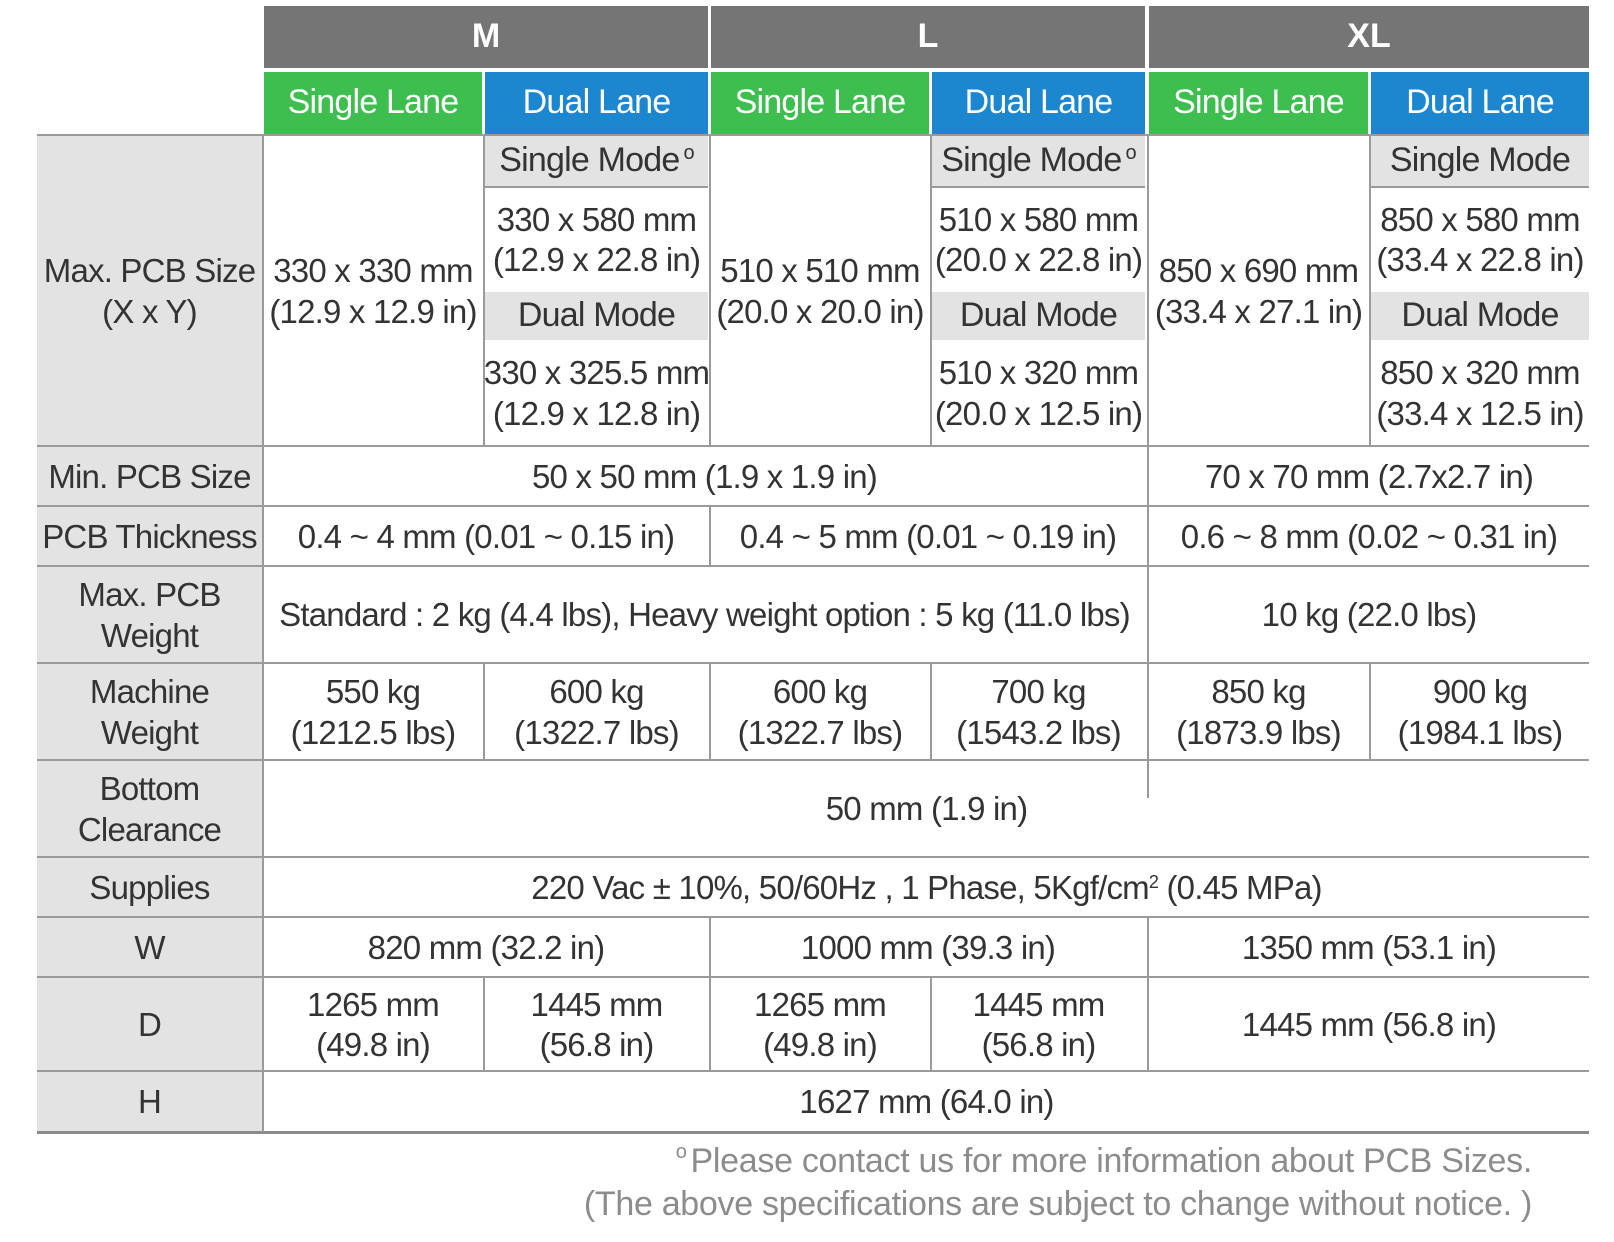 This screenshot has width=1614, height=1242. What do you see at coordinates (596, 161) in the screenshot?
I see `m-dual-single-mode-label: Single Mode o` at bounding box center [596, 161].